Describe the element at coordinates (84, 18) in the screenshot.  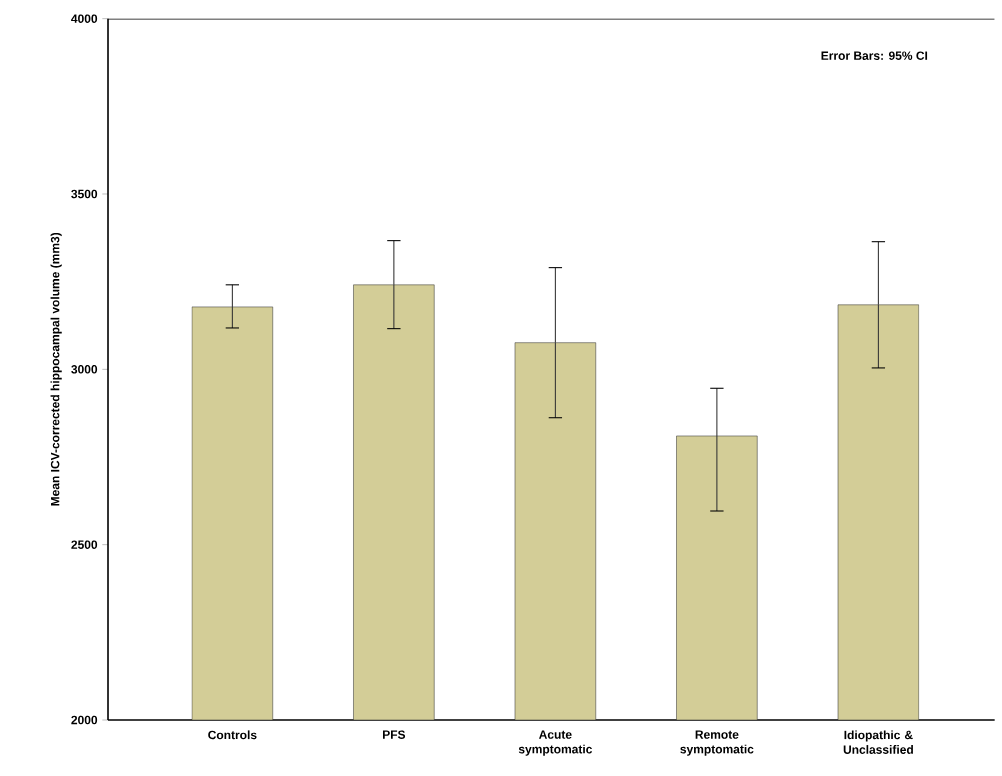
I see `y-tick-label: 4000` at that location.